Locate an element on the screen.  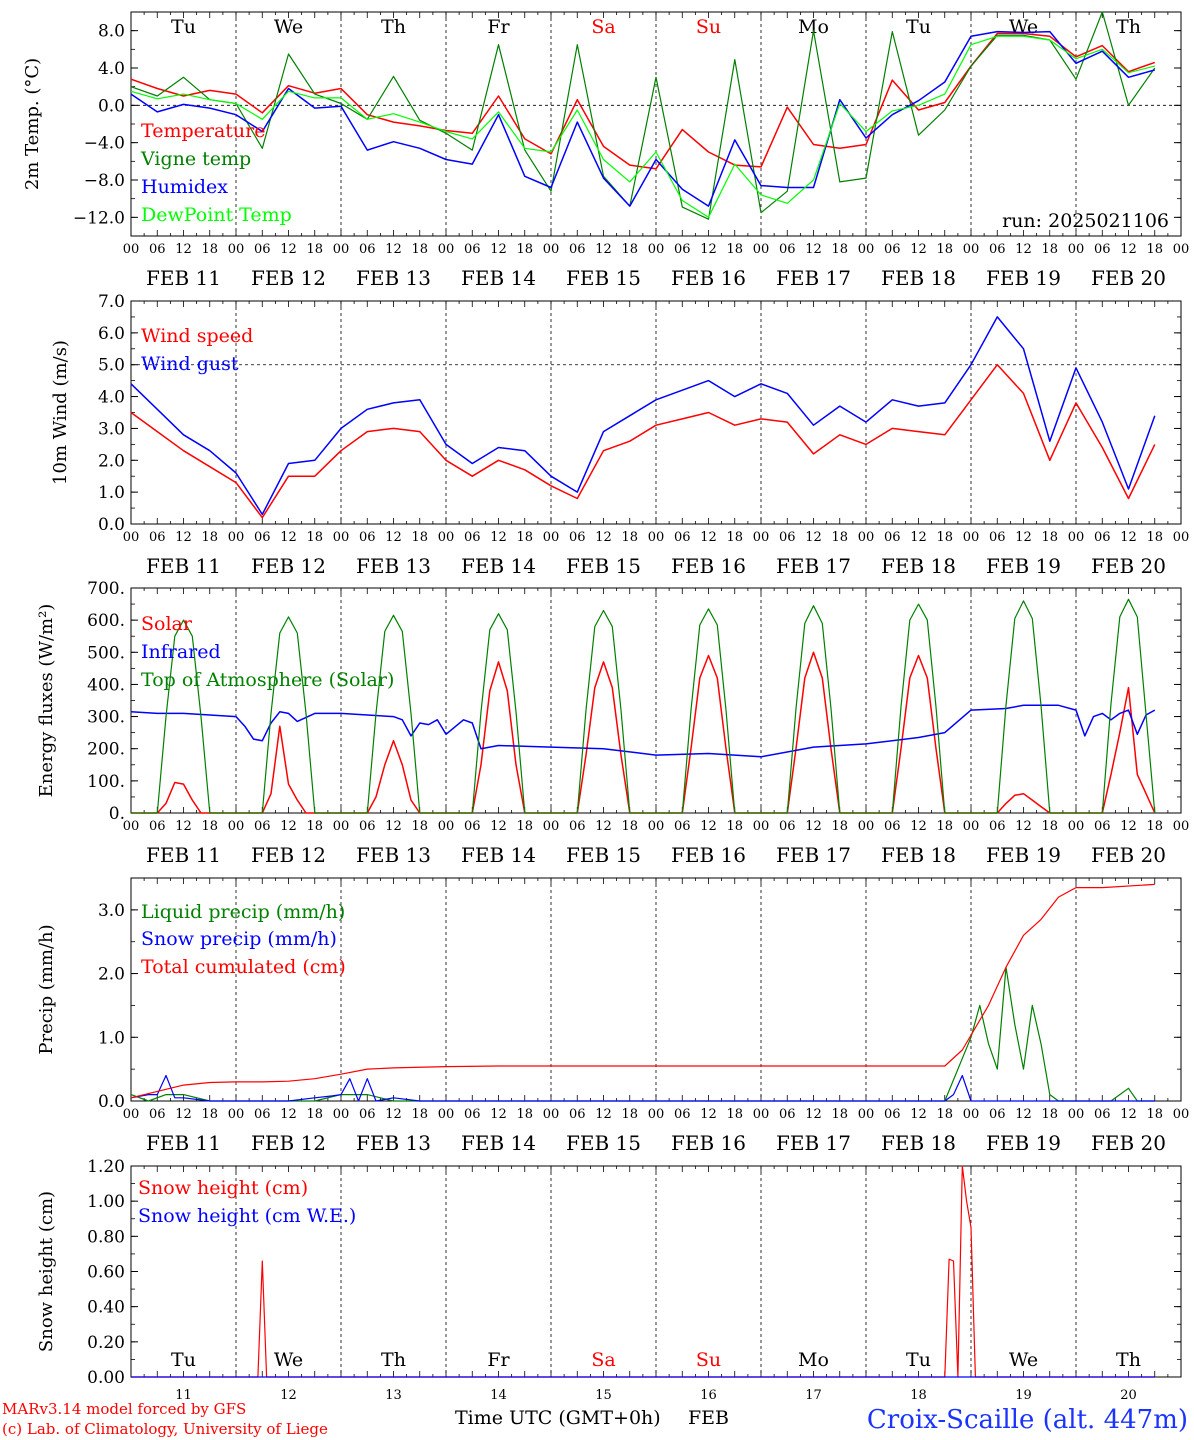
series-line-lightgreen is located at coordinates (642, 126).